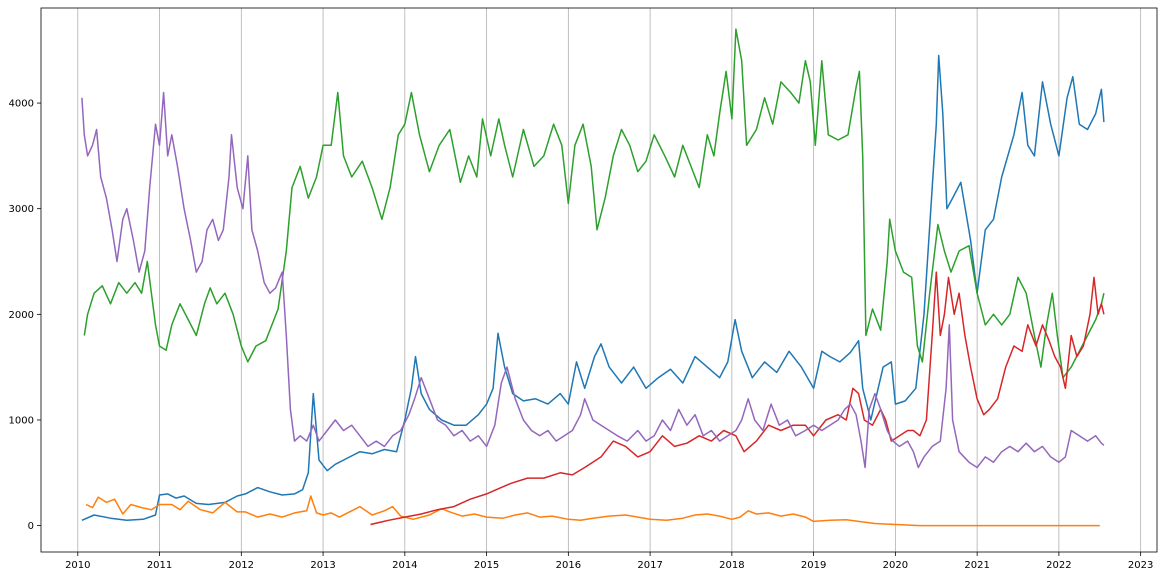 This screenshot has width=1162, height=575. I want to click on y-tick-label: 4000, so click(21, 104).